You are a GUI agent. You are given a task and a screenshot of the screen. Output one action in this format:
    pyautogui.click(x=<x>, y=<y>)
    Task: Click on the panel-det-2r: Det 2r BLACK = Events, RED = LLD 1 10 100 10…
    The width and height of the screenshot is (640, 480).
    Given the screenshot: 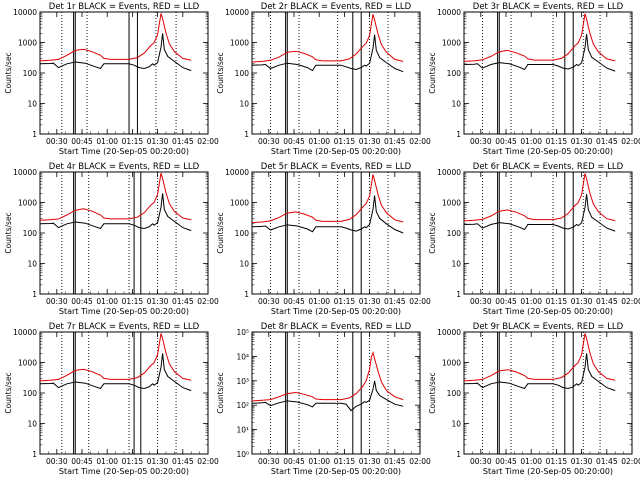 What is the action you would take?
    pyautogui.click(x=323, y=79)
    